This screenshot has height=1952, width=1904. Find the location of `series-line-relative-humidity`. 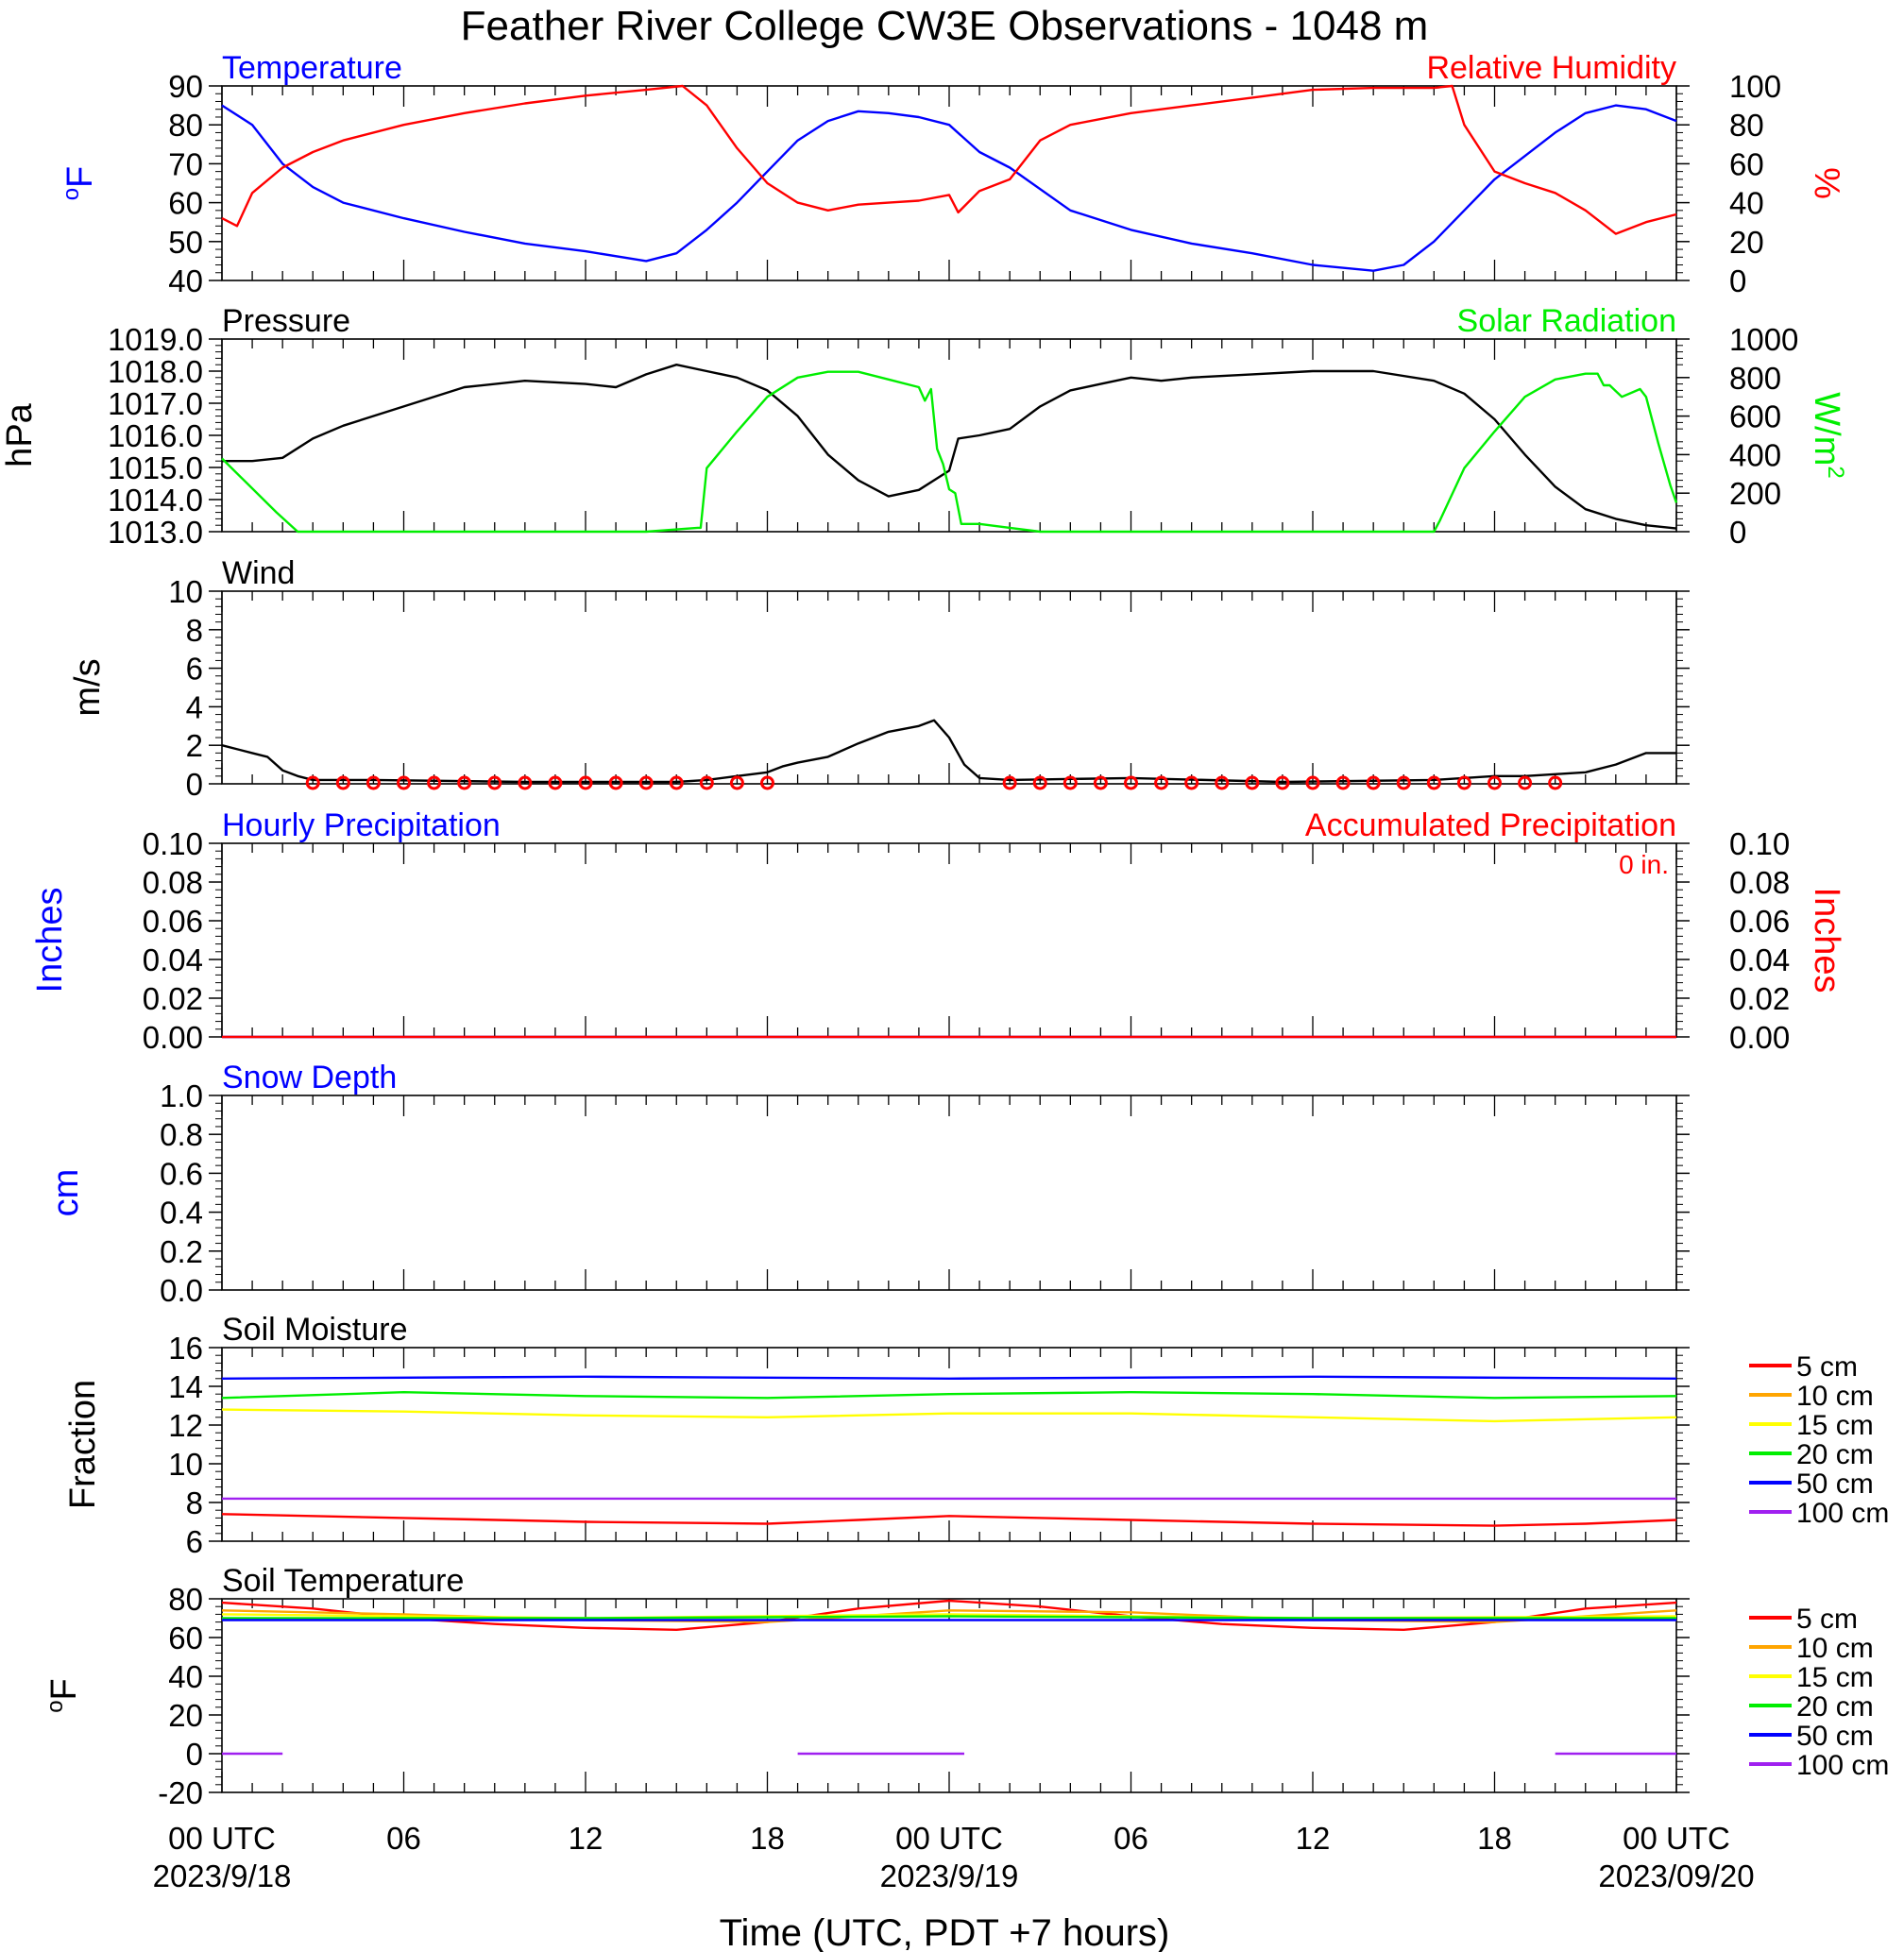

series-line-relative-humidity is located at coordinates (949, 159).